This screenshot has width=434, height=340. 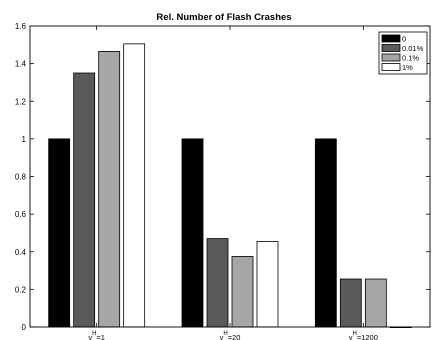 What do you see at coordinates (363, 335) in the screenshot?
I see `x-tick-label-3: γH=1200` at bounding box center [363, 335].